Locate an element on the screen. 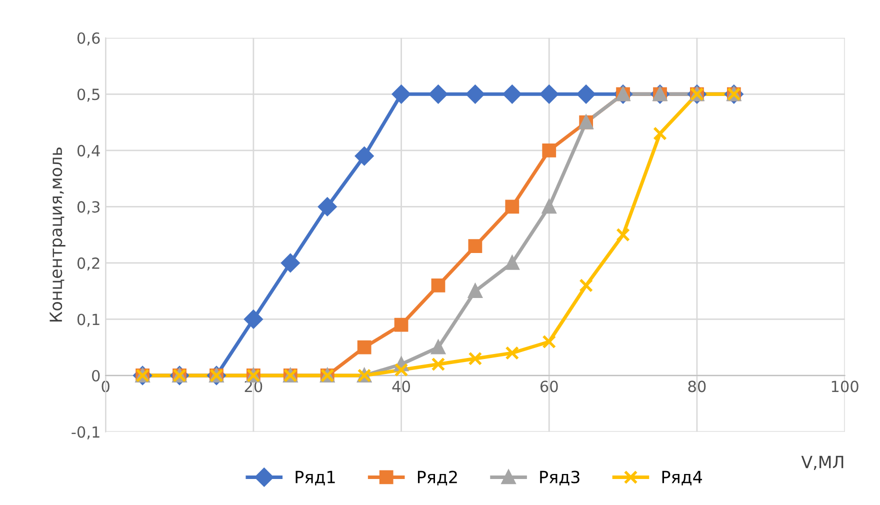 The image size is (880, 505). legend-label: Ряд2 is located at coordinates (437, 478).